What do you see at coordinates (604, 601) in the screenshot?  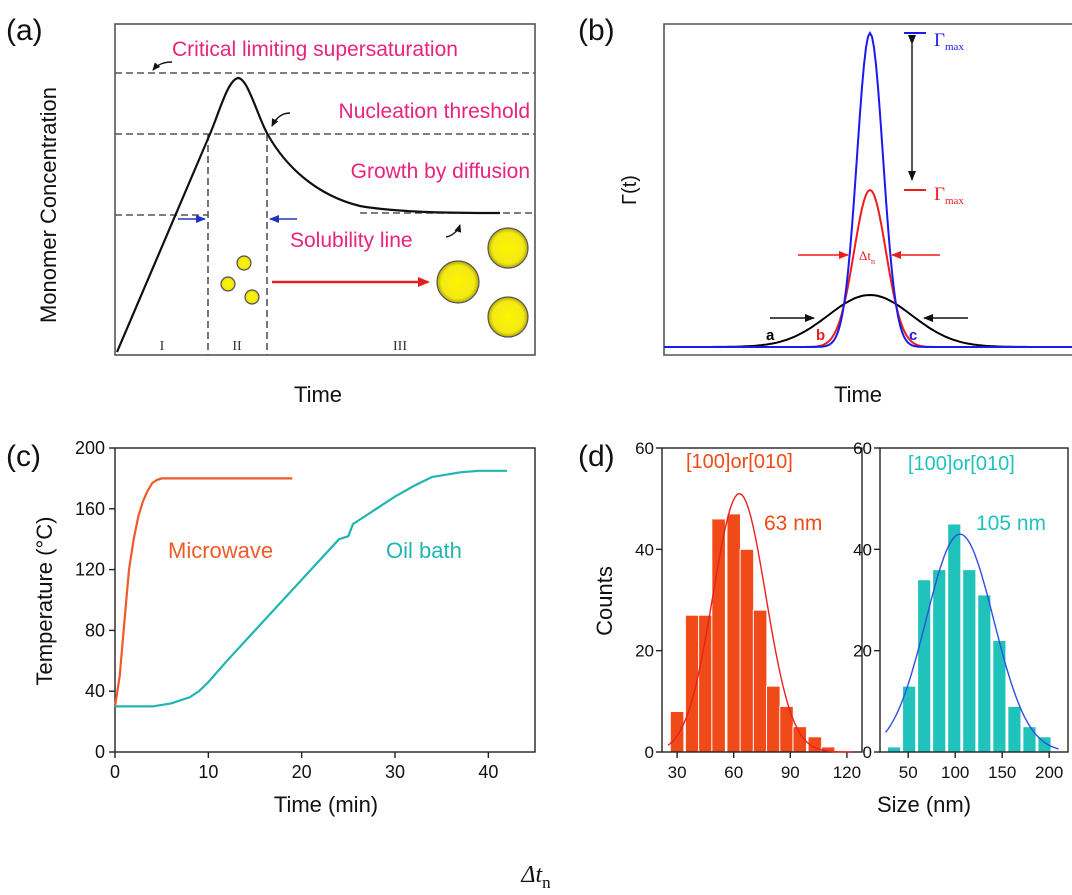 I see `panel-d-ylabel: Counts` at bounding box center [604, 601].